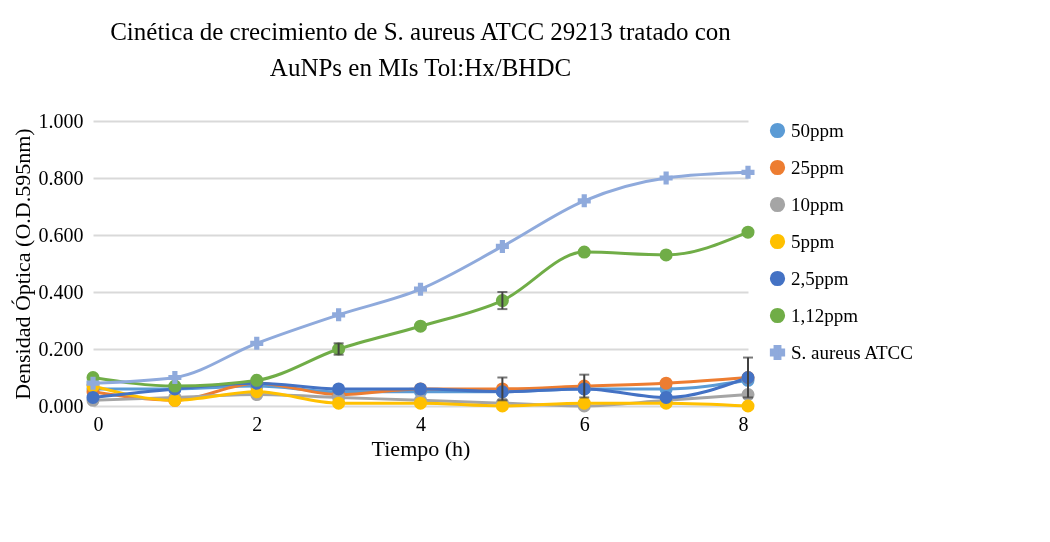  I want to click on y-tick-label: 0.000, so click(61, 405).